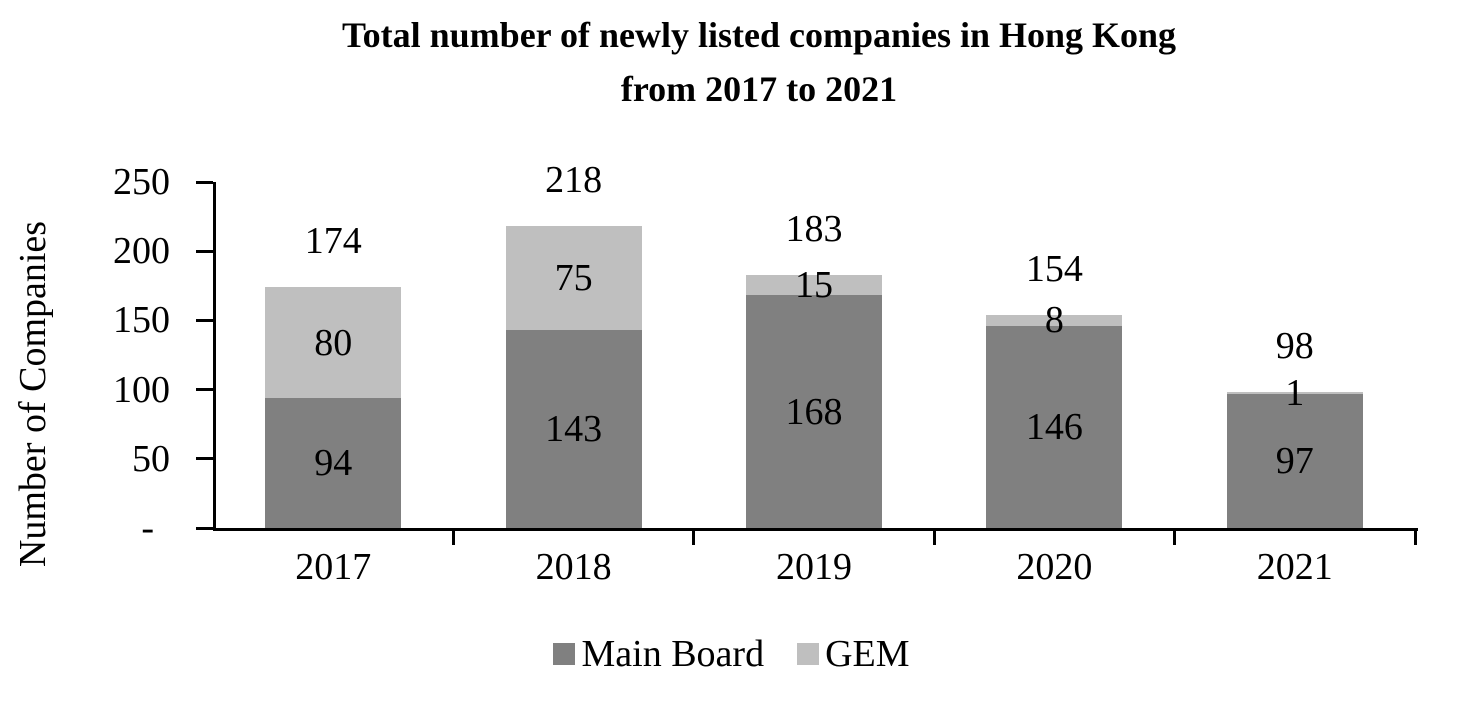 This screenshot has height=709, width=1463. I want to click on total-value-label: 218, so click(574, 180).